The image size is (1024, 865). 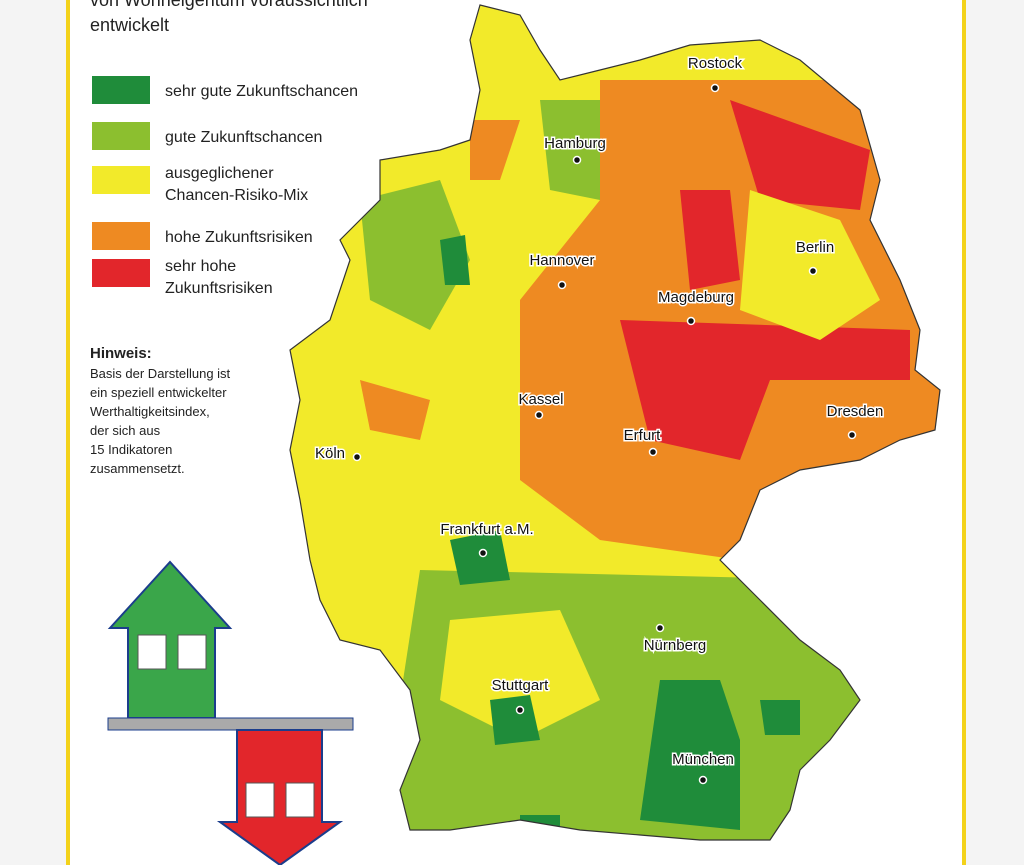 I want to click on note-line: Werthaltigkeitsindex,, so click(x=150, y=411).